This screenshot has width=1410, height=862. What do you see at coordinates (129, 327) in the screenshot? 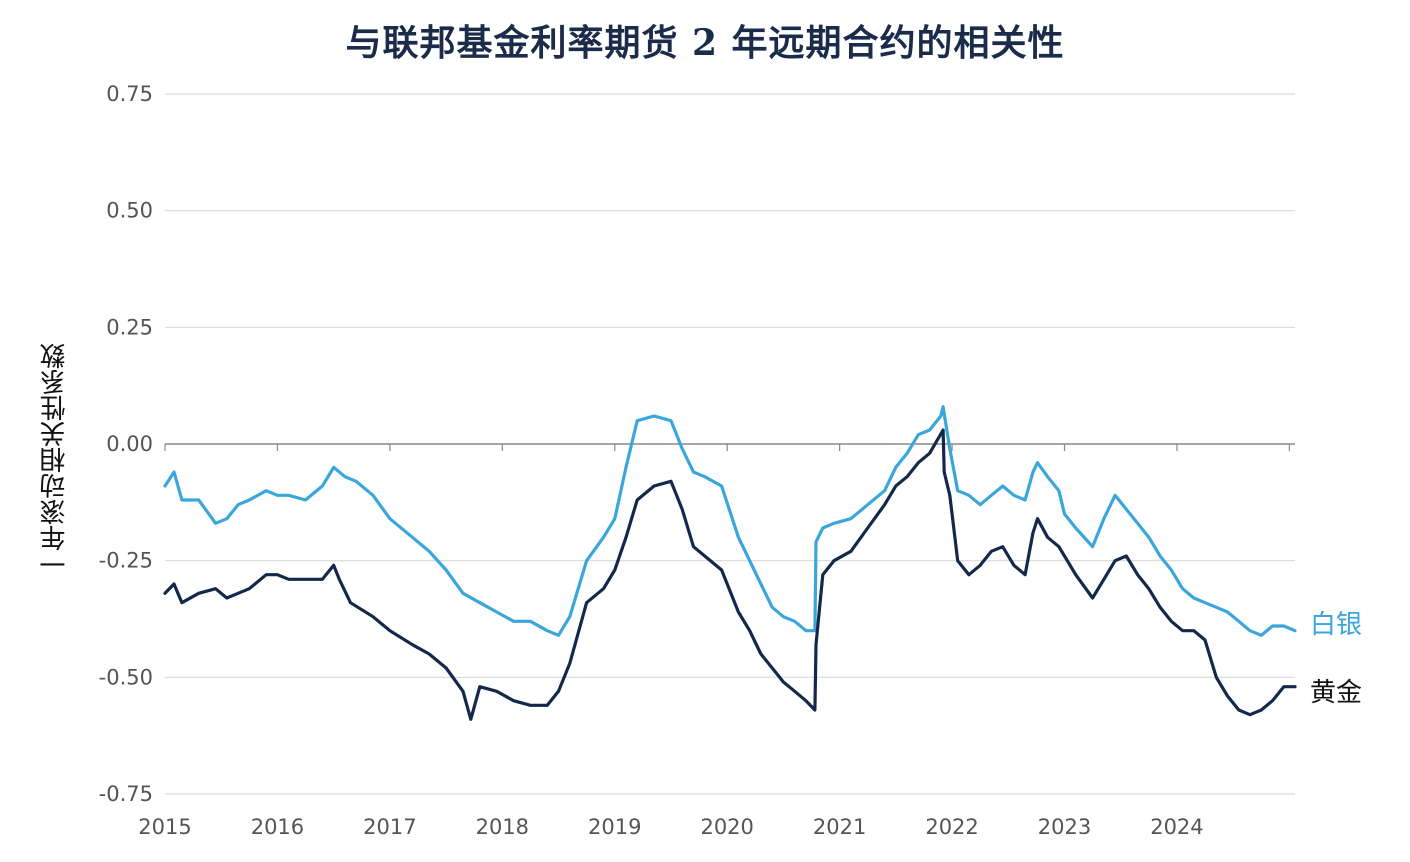
I see `y-tick-label: 0.25` at bounding box center [129, 327].